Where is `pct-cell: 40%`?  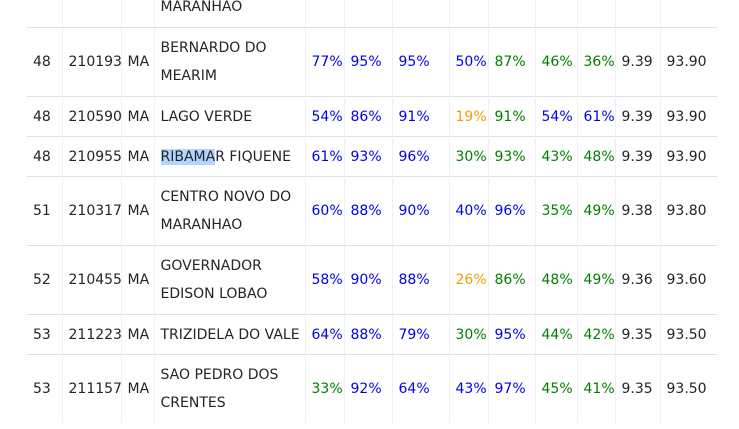
pct-cell: 40% is located at coordinates (468, 211).